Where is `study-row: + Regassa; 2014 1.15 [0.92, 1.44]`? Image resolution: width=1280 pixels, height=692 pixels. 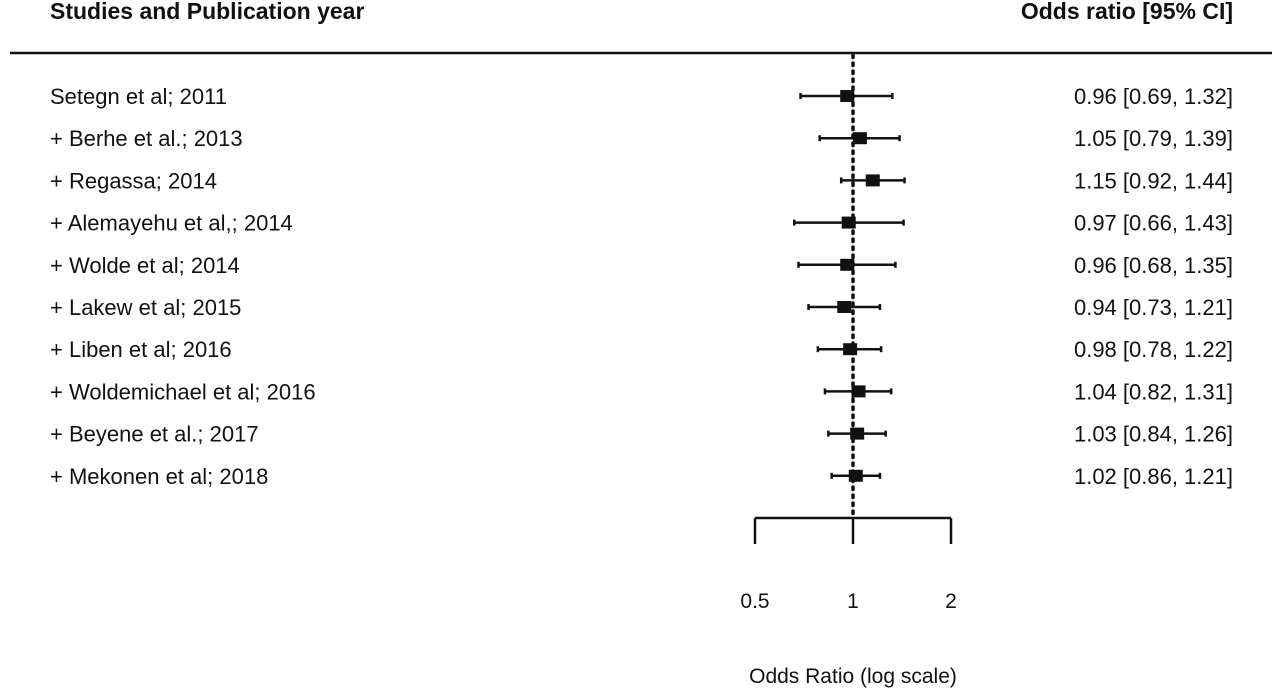
study-row: + Regassa; 2014 1.15 [0.92, 1.44] is located at coordinates (641, 180).